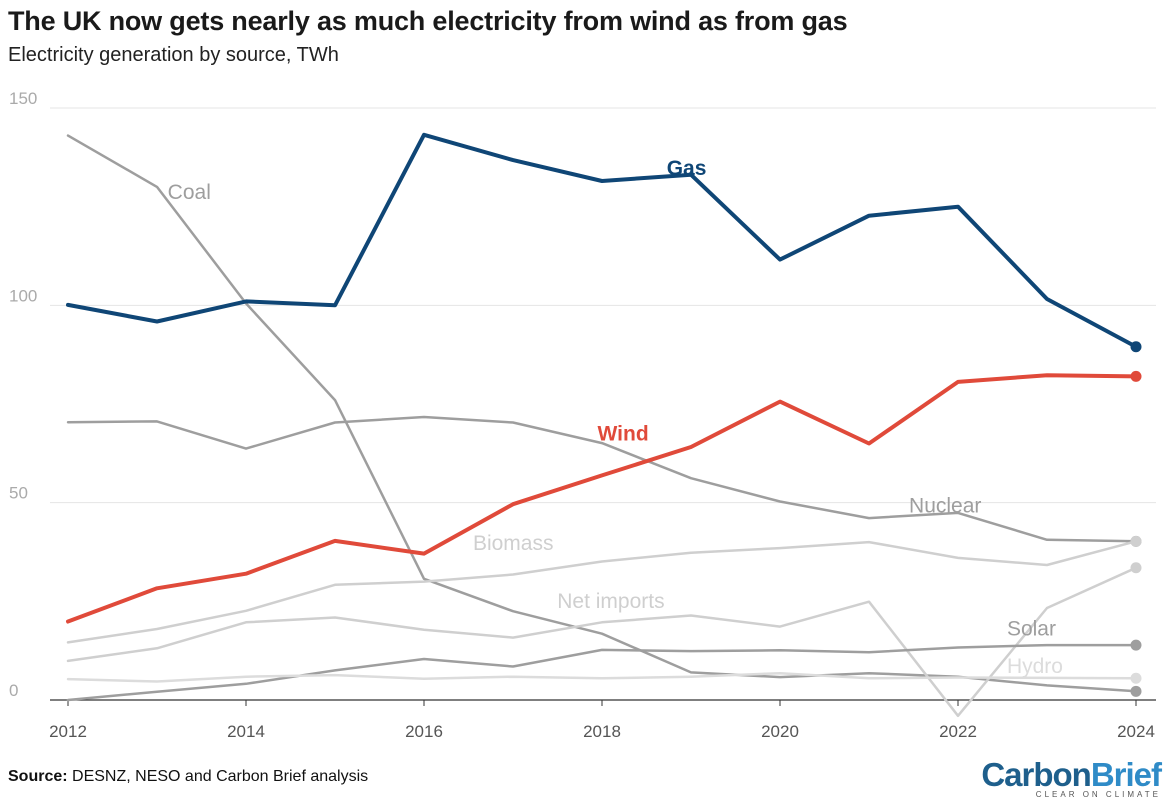  Describe the element at coordinates (610, 601) in the screenshot. I see `net-imports-series-label: Net imports` at that location.